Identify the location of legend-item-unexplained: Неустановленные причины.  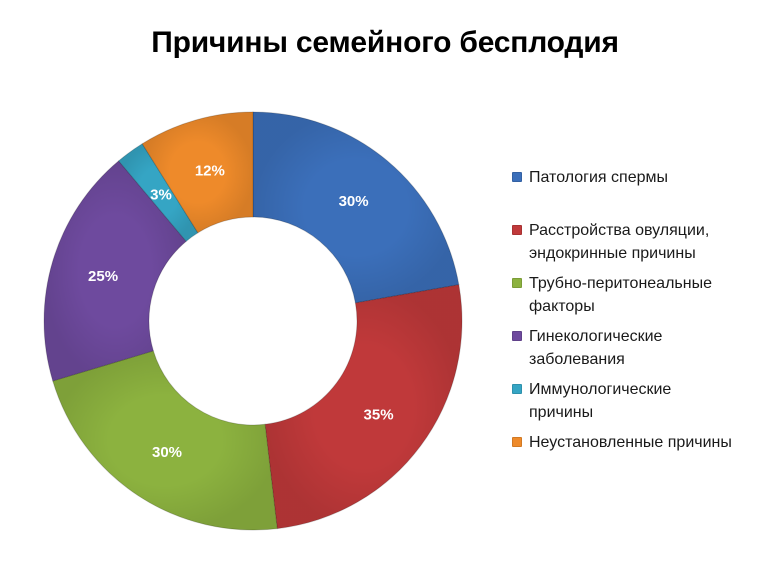
(622, 442).